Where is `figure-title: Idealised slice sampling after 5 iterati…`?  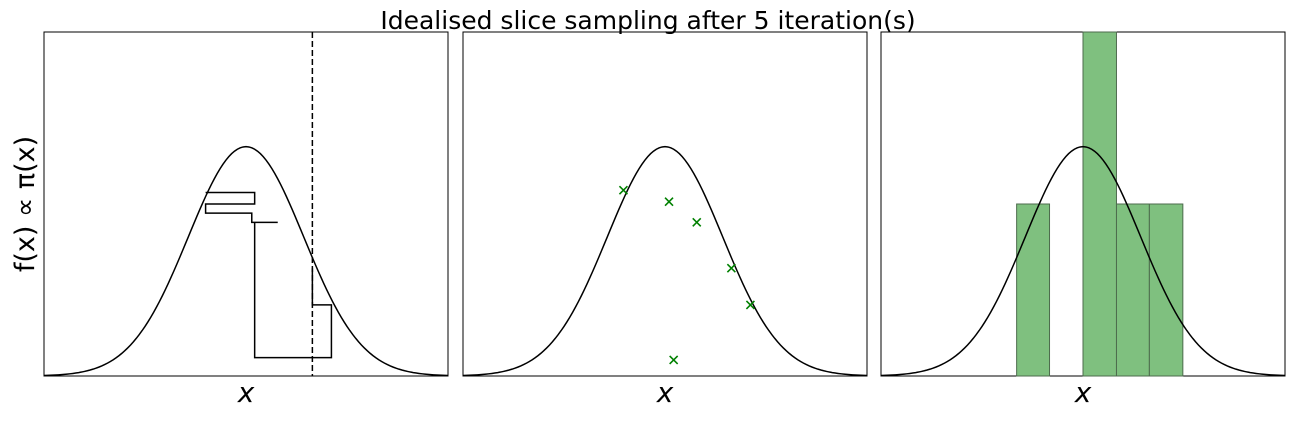 figure-title: Idealised slice sampling after 5 iterati… is located at coordinates (647, 20).